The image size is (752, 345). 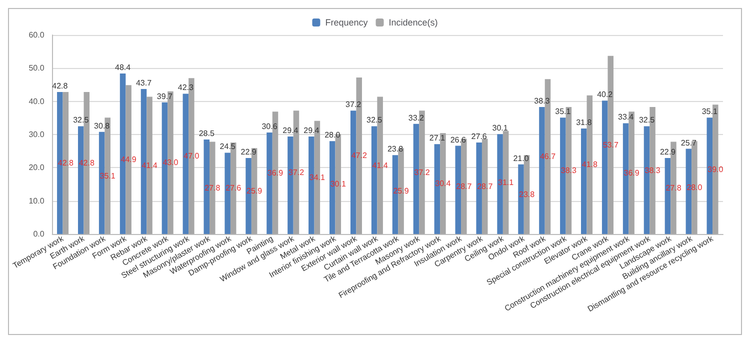 What do you see at coordinates (716, 169) in the screenshot?
I see `data-label: 39.0` at bounding box center [716, 169].